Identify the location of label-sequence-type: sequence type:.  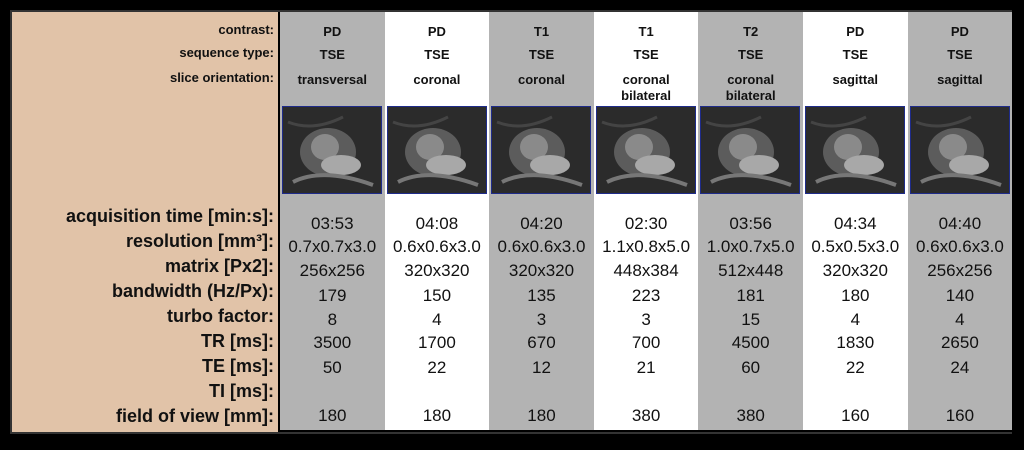
(226, 52).